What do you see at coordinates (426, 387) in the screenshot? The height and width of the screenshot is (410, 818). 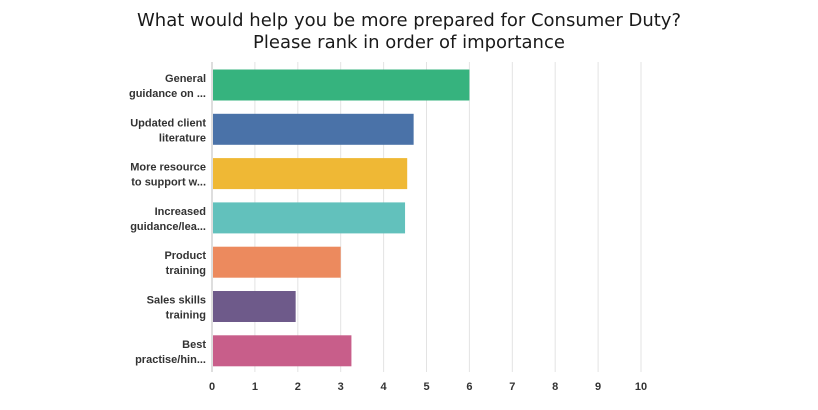 I see `x-tick-label-5: 5` at bounding box center [426, 387].